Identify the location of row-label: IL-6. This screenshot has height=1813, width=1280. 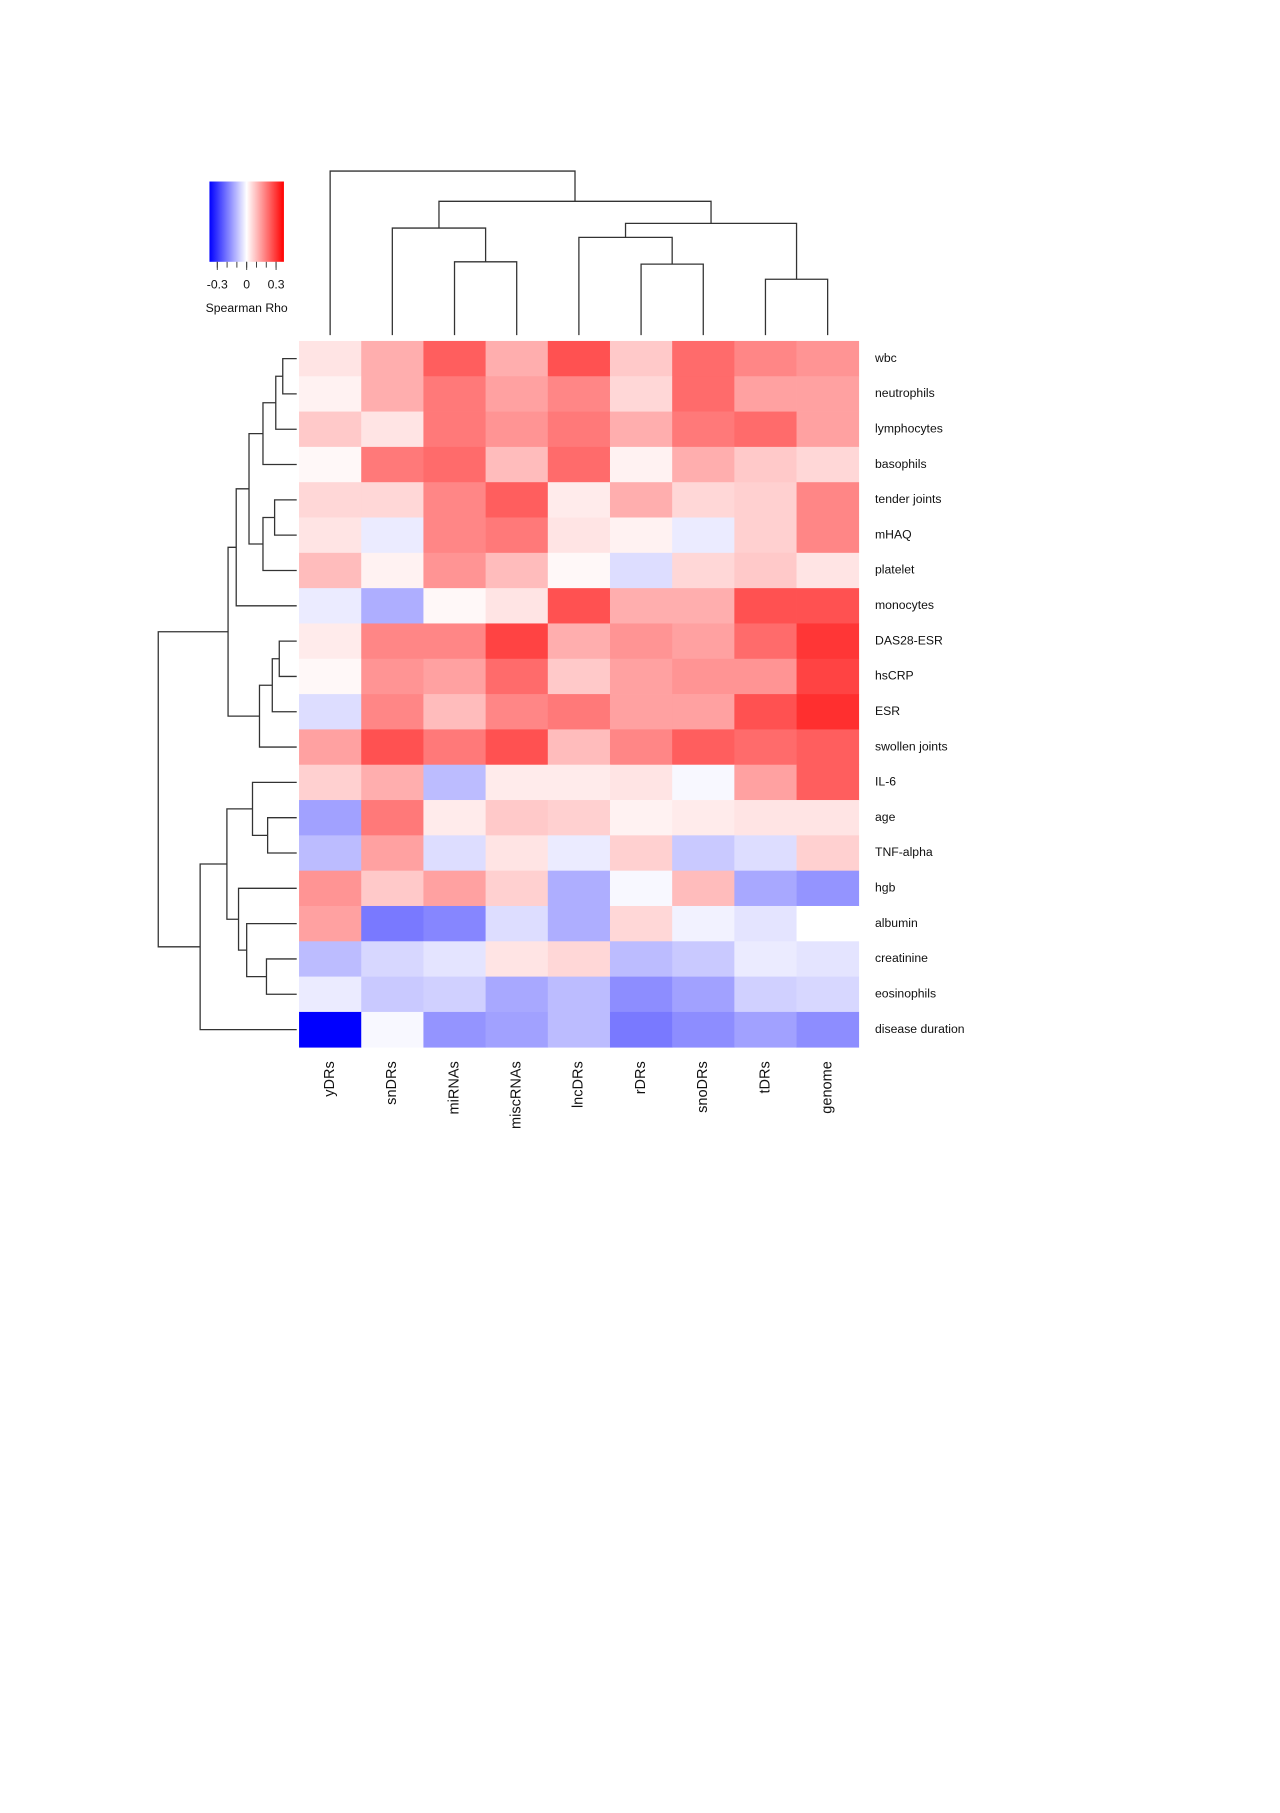
(885, 782).